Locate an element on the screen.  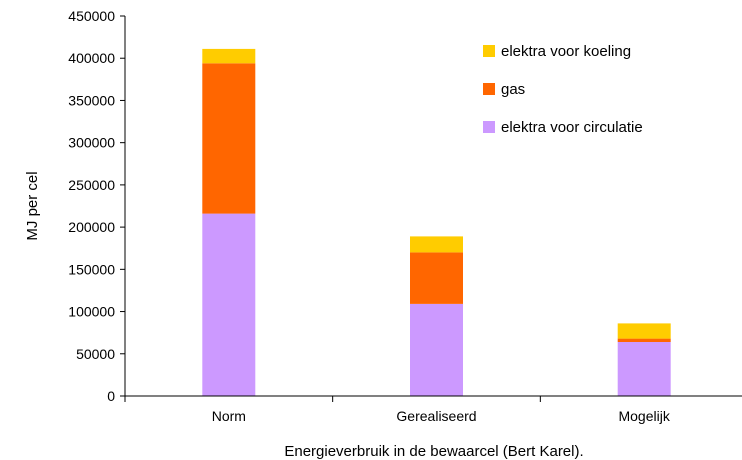
bar-segment-gerealiseerd-elektra-voor-koeling is located at coordinates (436, 244).